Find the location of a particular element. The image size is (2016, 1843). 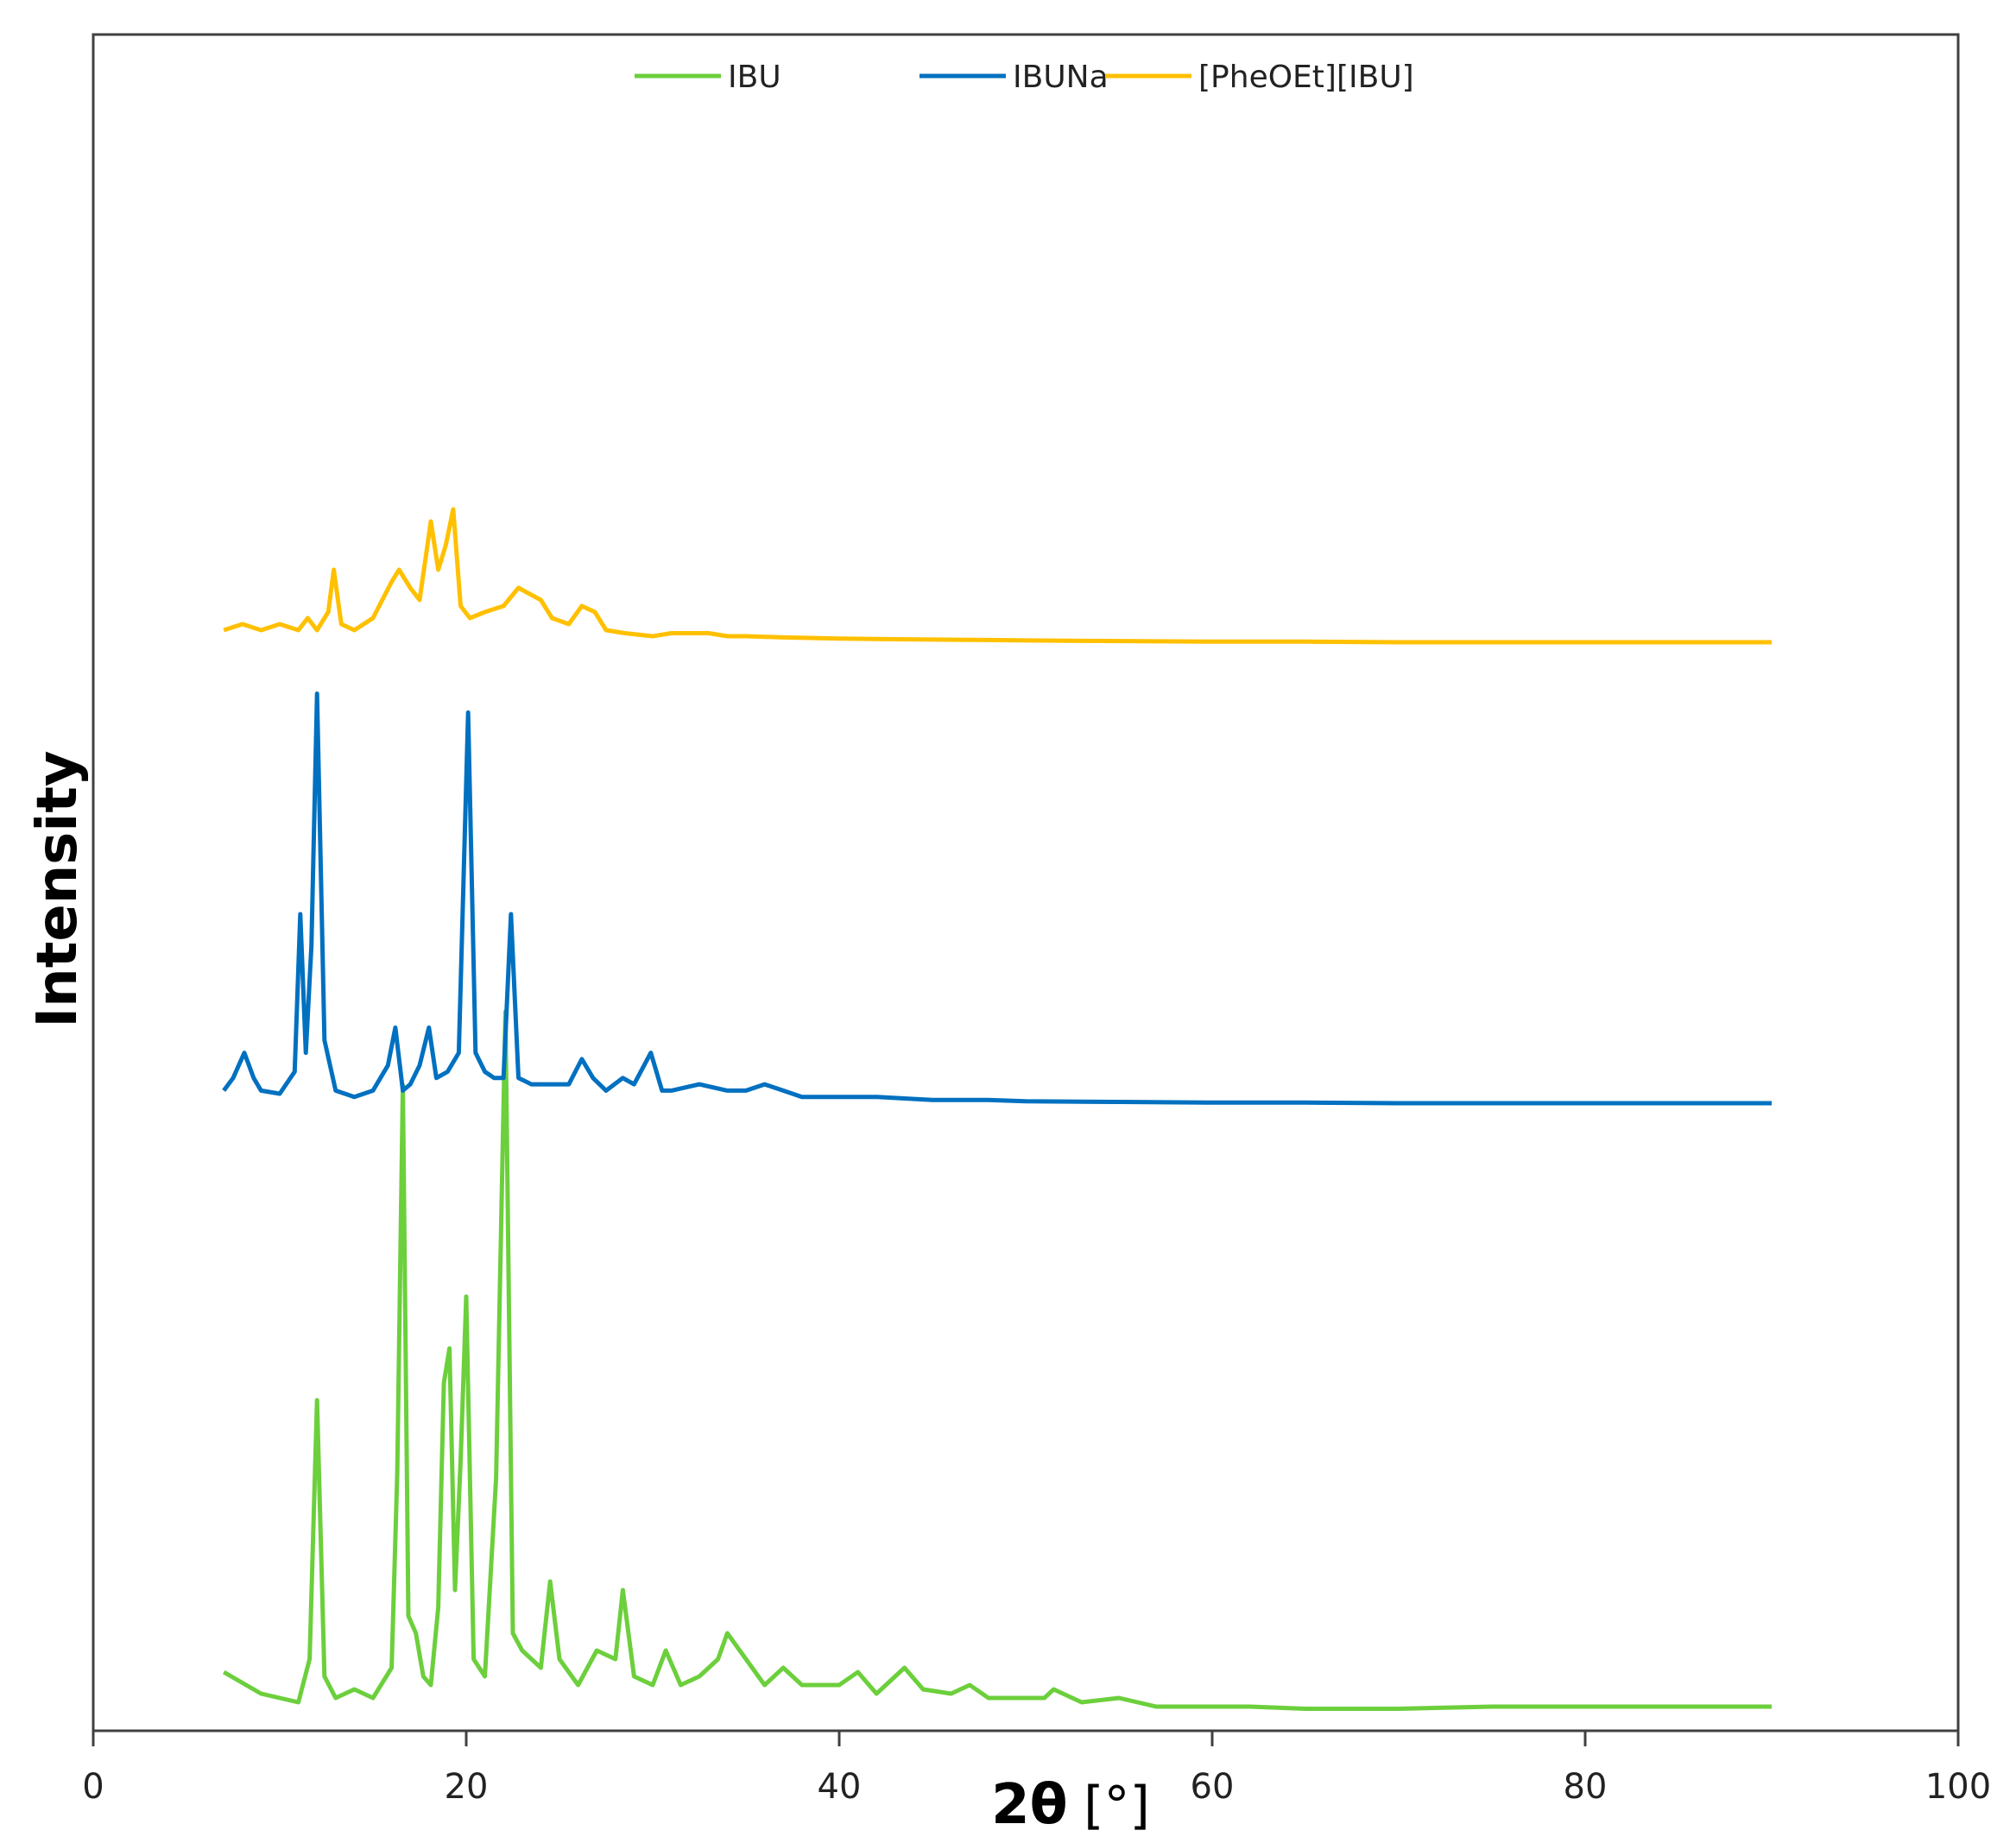

x-tick-label-60: 60 is located at coordinates (1213, 1787).